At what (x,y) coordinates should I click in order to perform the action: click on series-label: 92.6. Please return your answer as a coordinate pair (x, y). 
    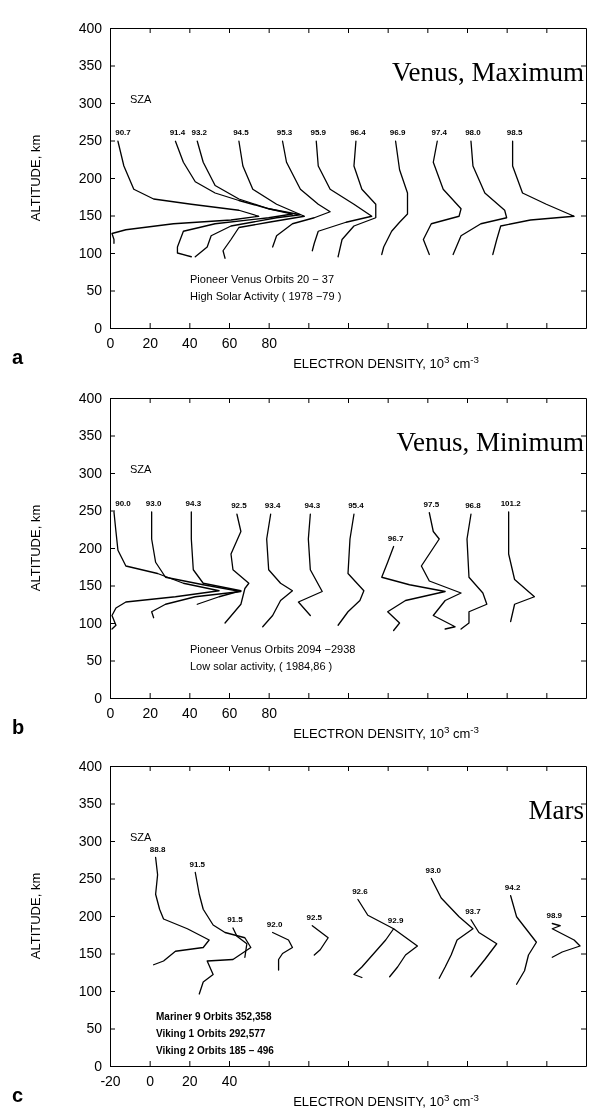
    Looking at the image, I should click on (360, 891).